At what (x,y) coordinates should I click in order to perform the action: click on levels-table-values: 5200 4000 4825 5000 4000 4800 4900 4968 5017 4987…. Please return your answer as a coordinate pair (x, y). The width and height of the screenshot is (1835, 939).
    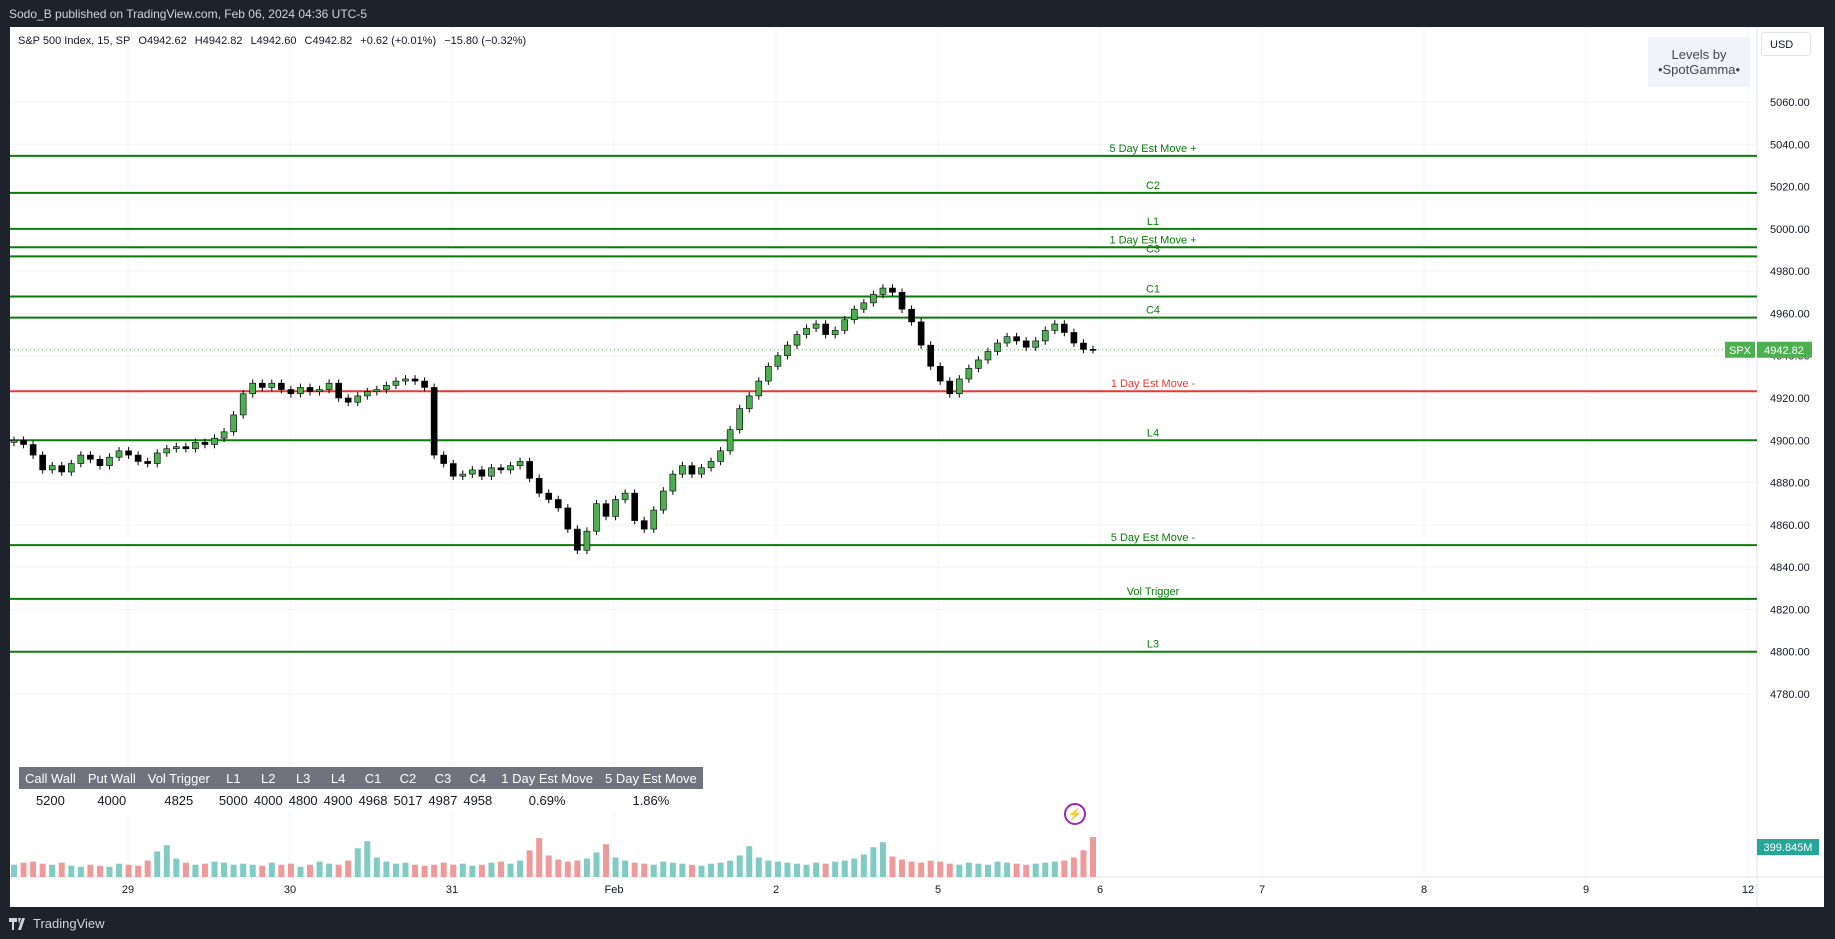
    Looking at the image, I should click on (361, 800).